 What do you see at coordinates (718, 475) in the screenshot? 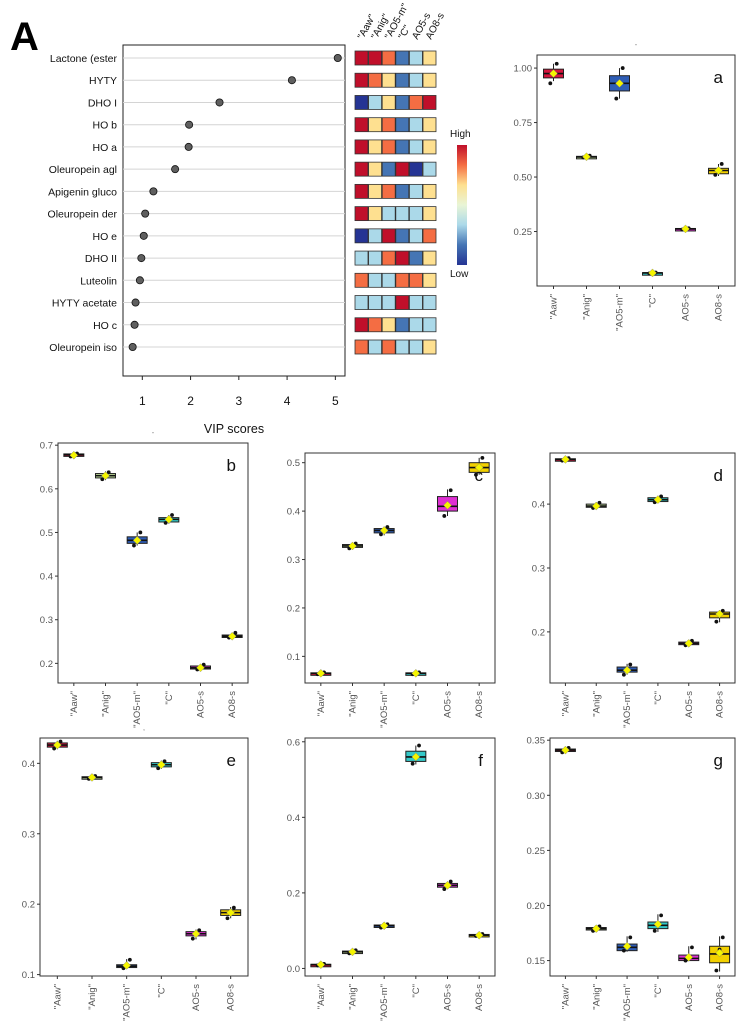
I see `panel-label: d` at bounding box center [718, 475].